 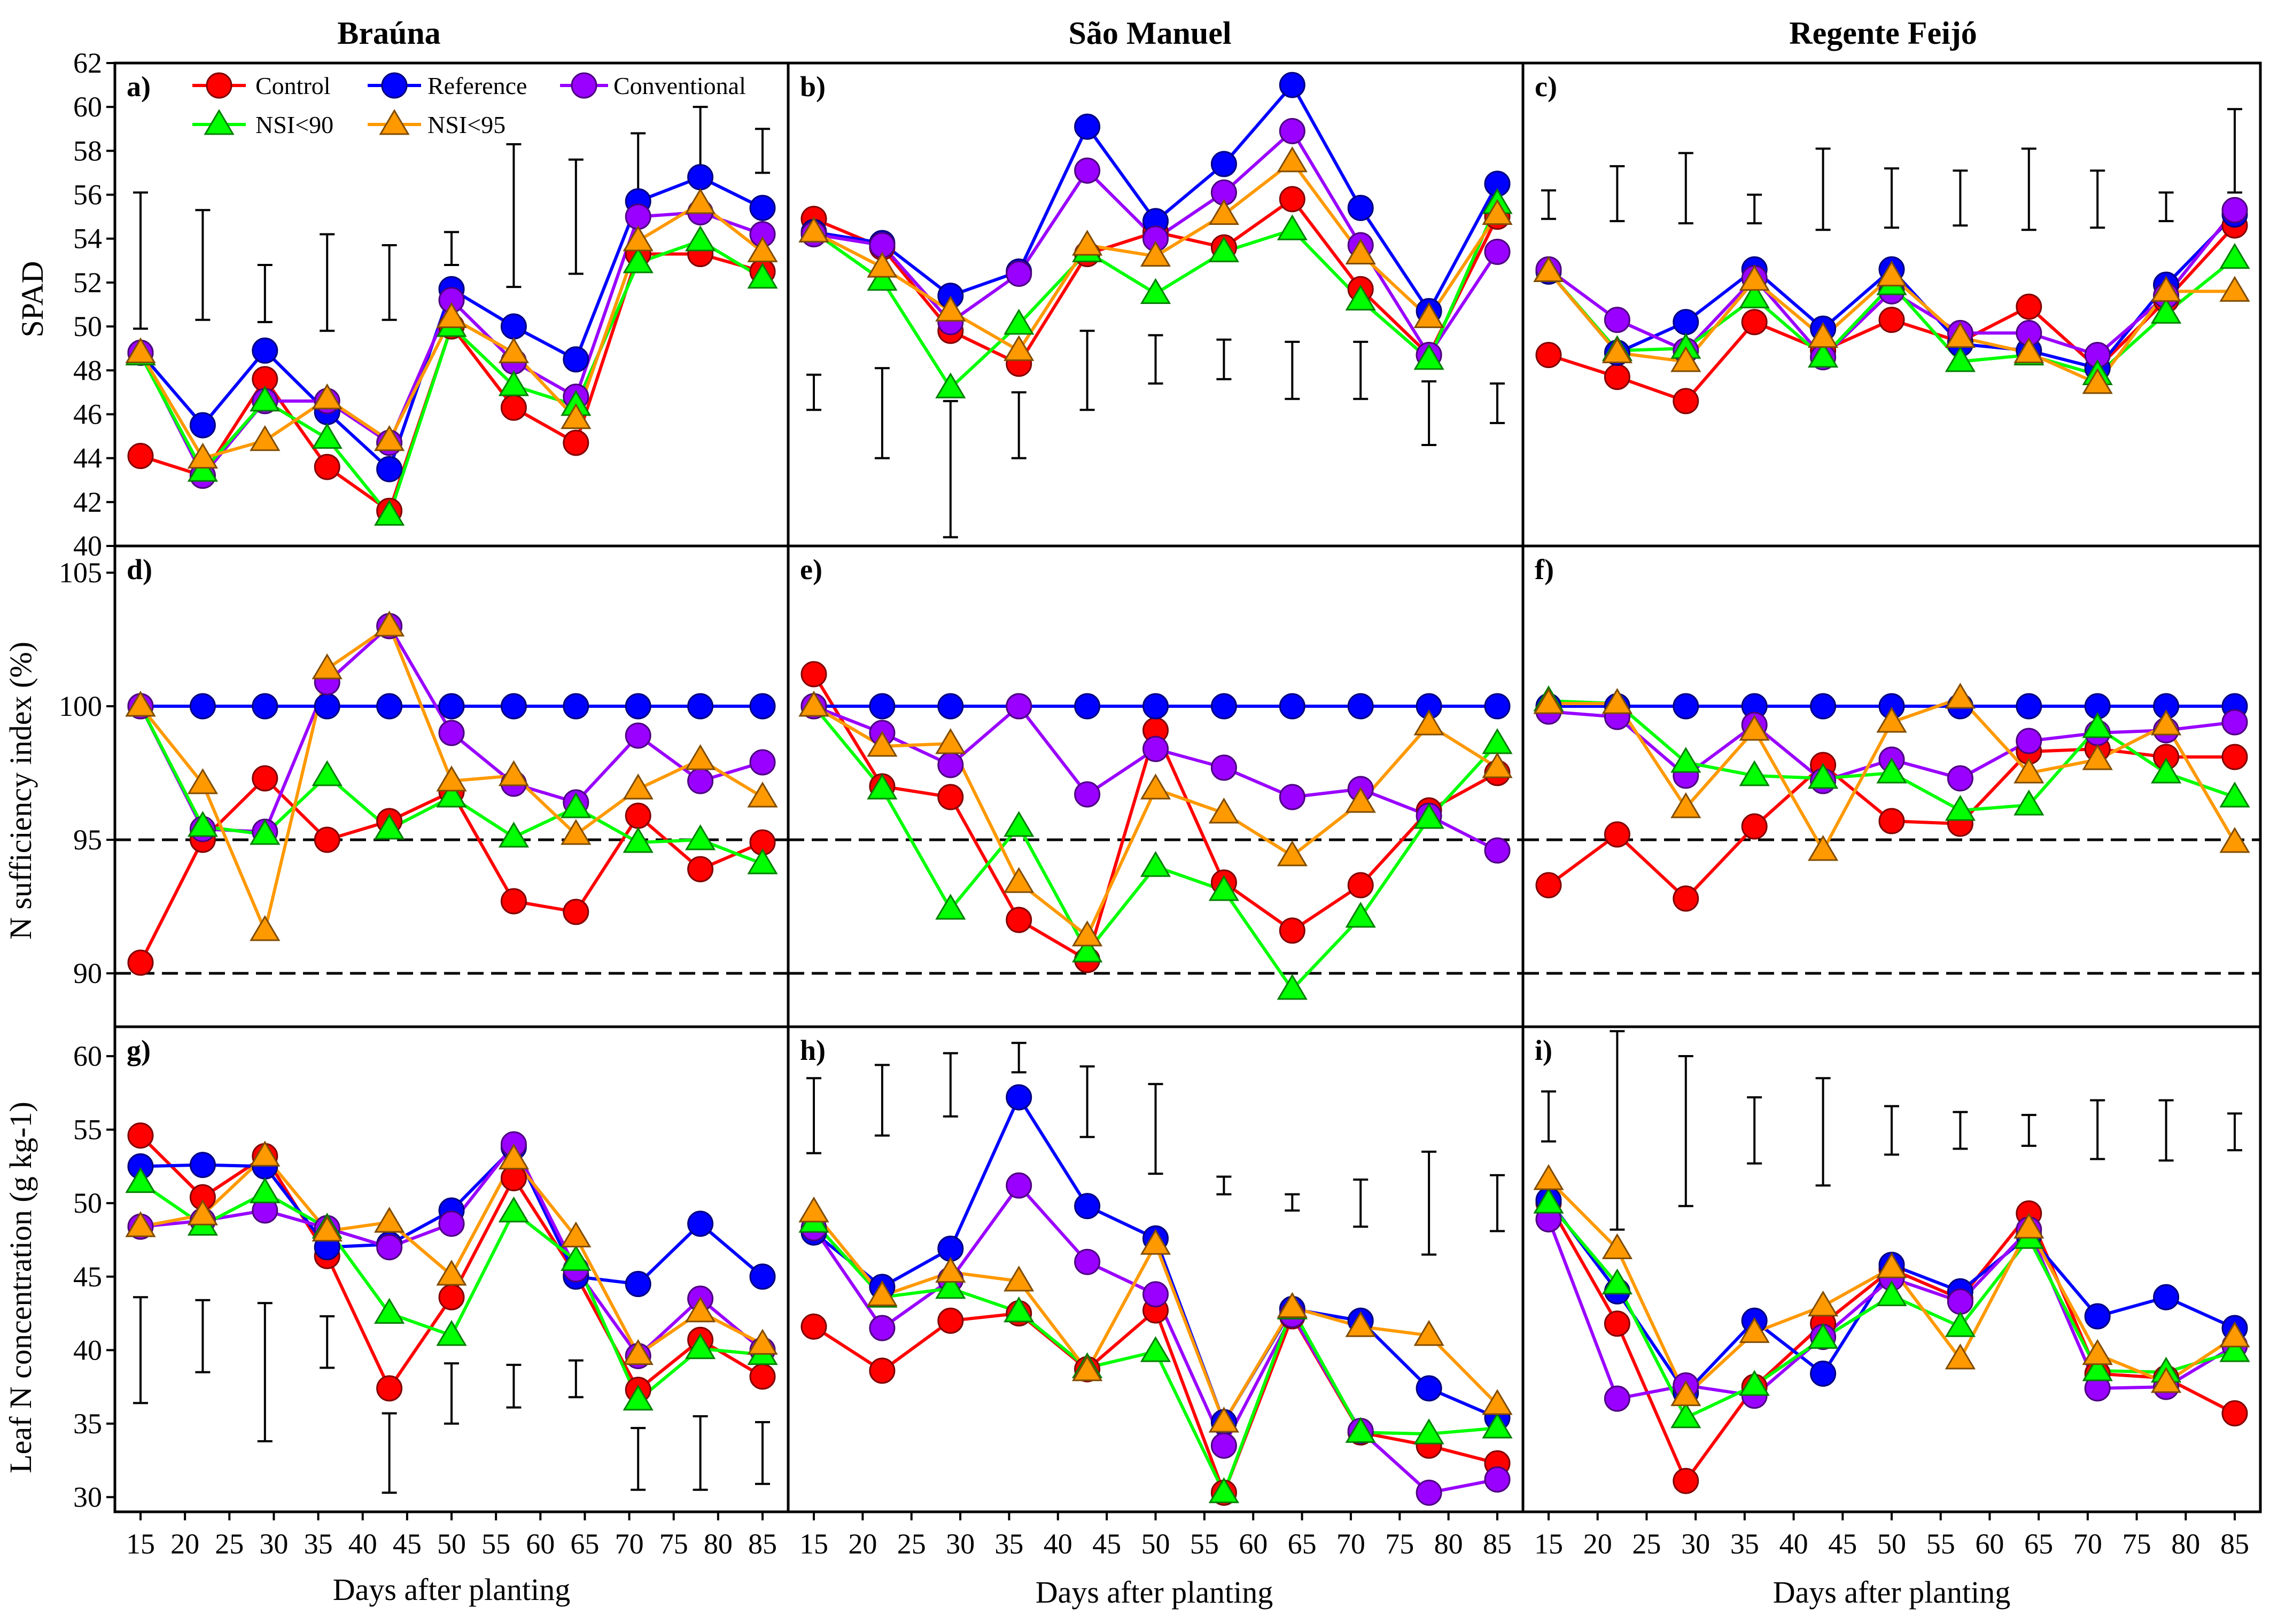 I want to click on legend-item-nsi95: NSI<95, so click(x=437, y=123).